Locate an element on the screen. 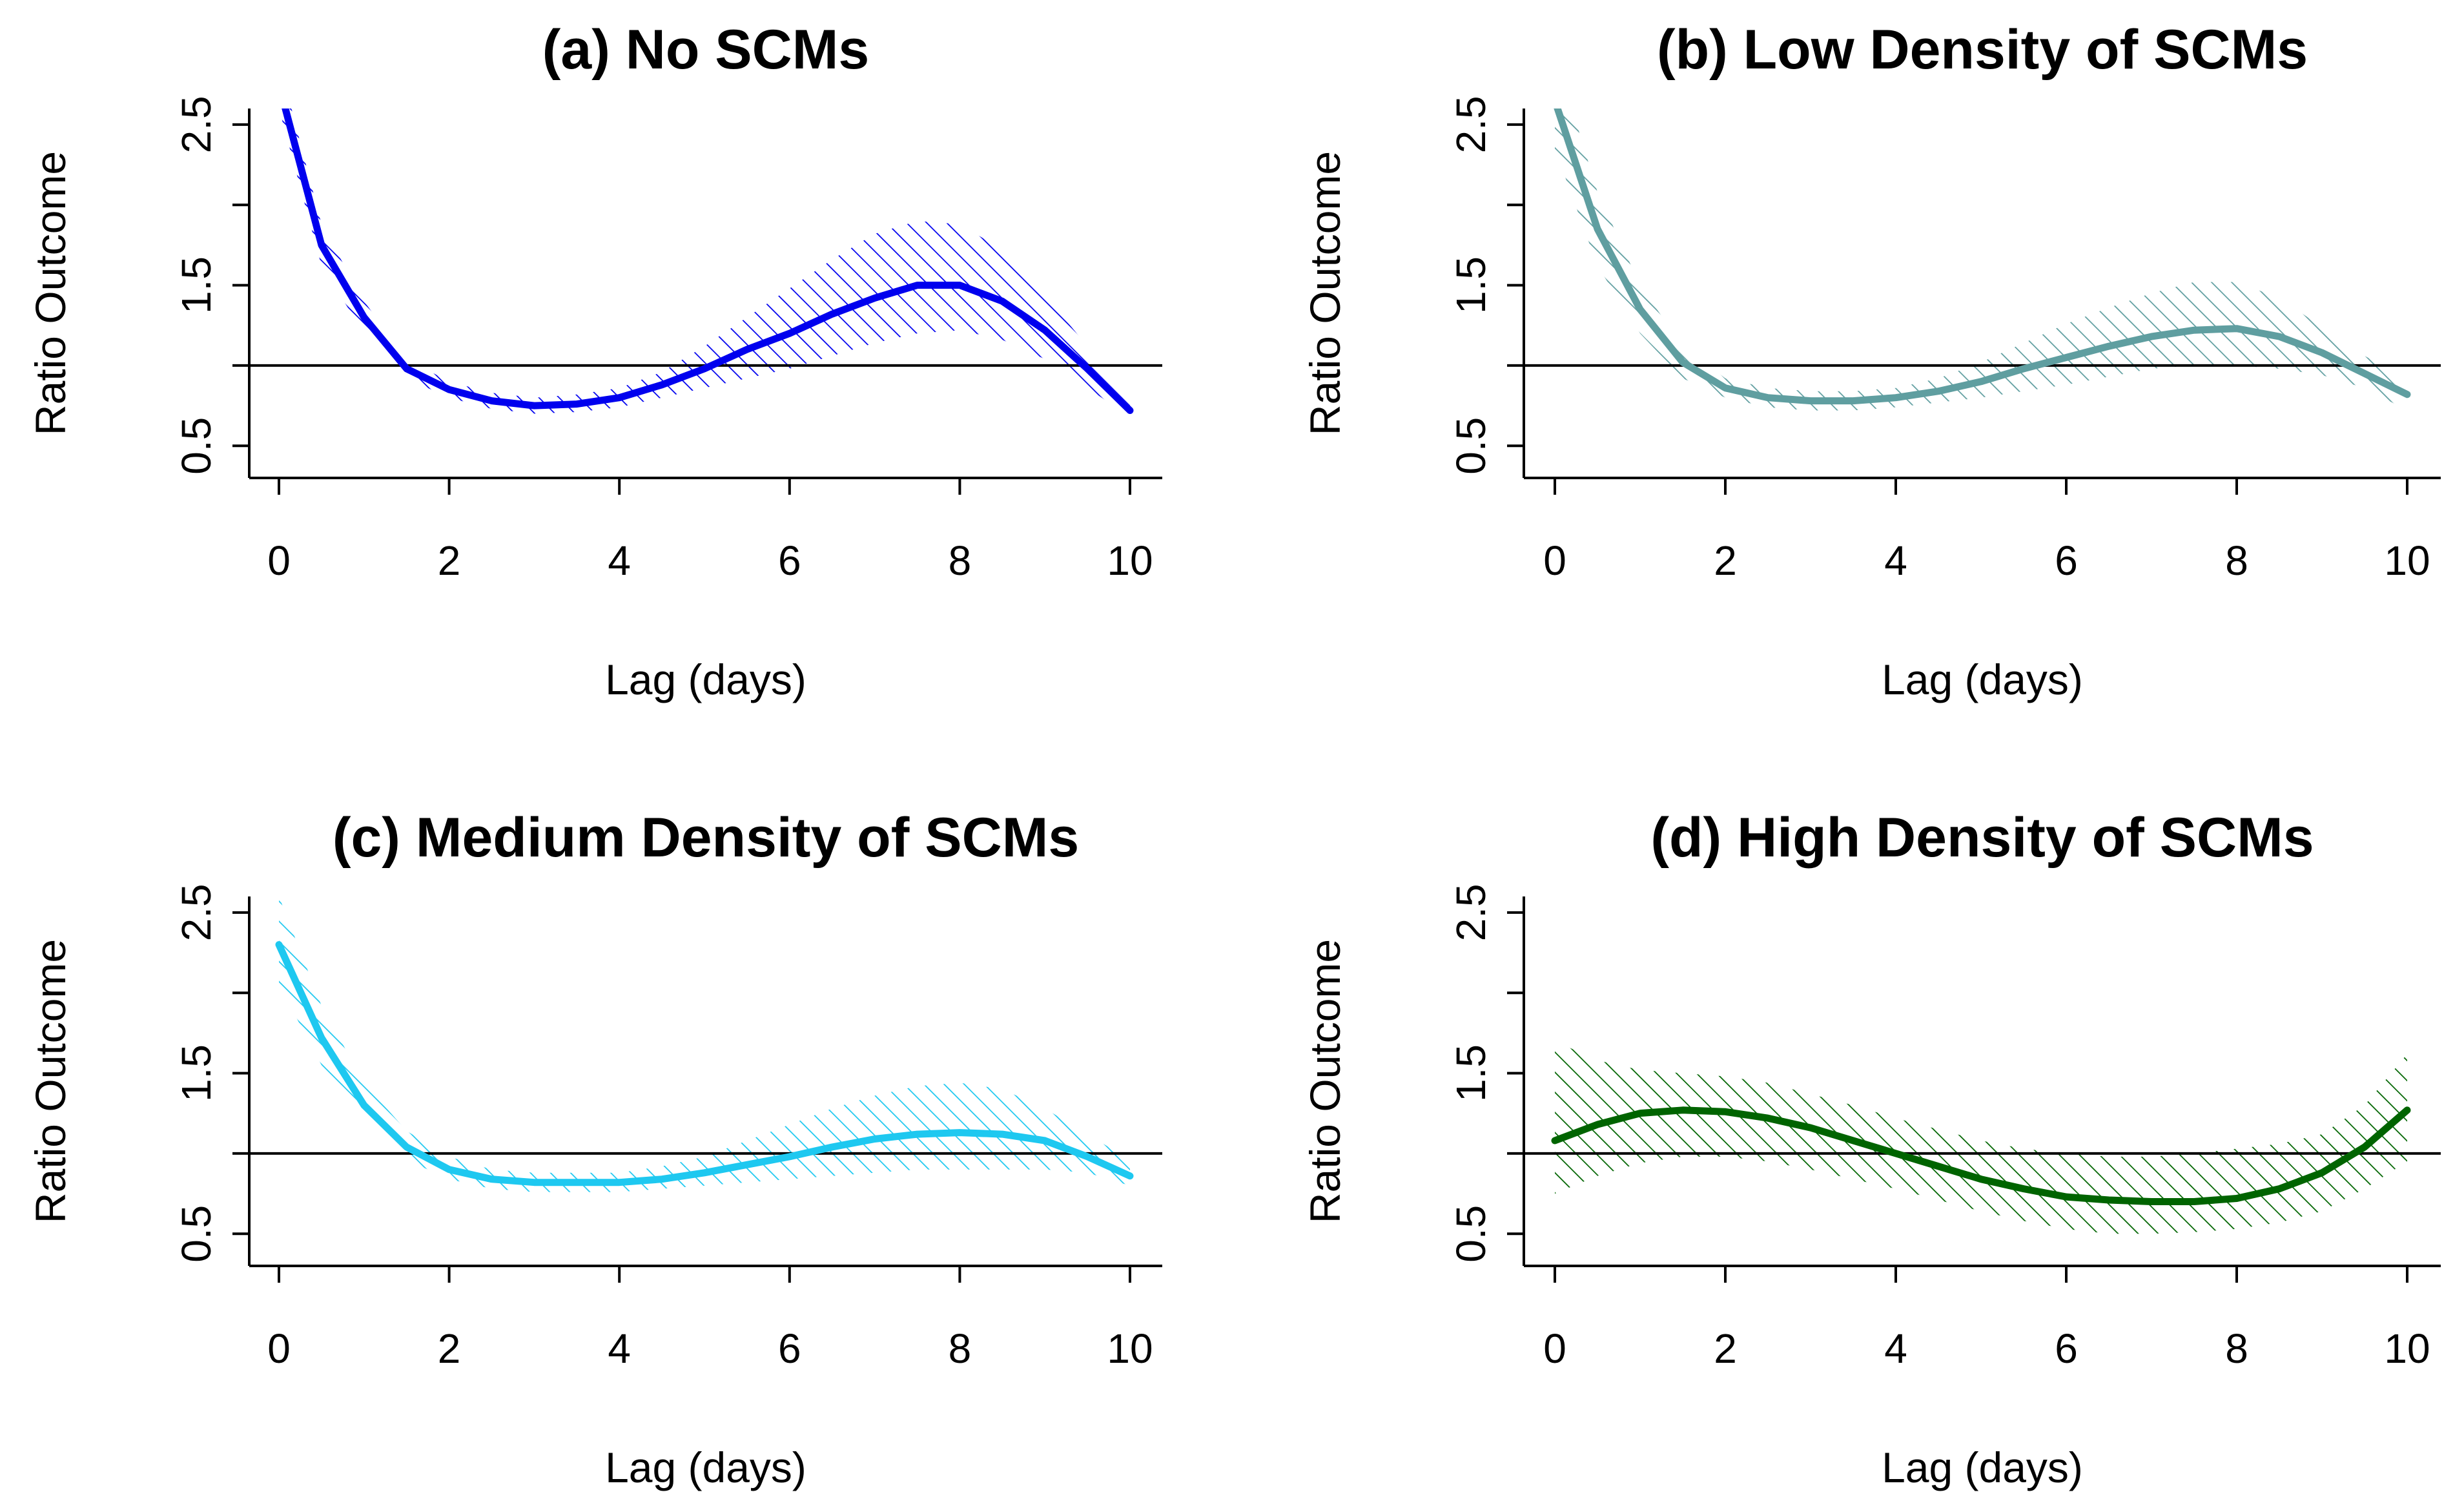 This screenshot has height=1501, width=2464. chart-title: (a) No SCMs is located at coordinates (705, 50).